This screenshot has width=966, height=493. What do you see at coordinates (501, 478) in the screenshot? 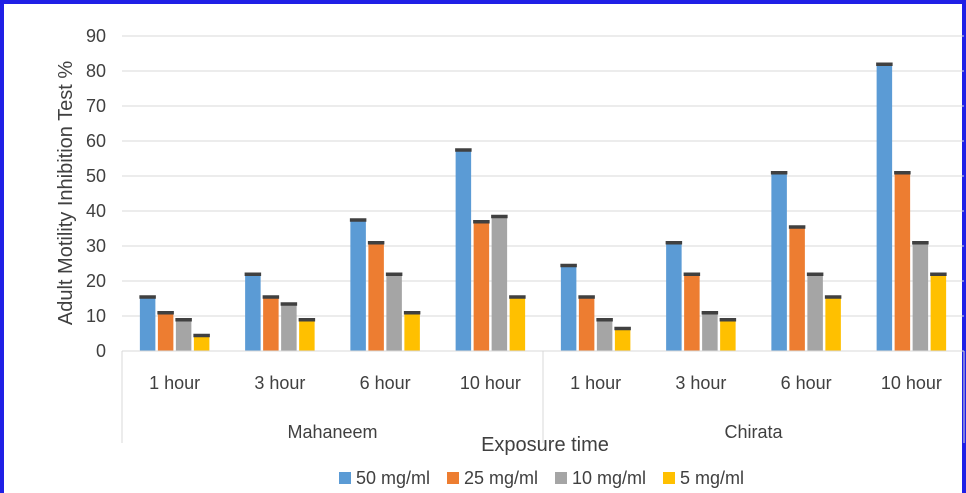
I see `legend-label: 25 mg/ml` at bounding box center [501, 478].